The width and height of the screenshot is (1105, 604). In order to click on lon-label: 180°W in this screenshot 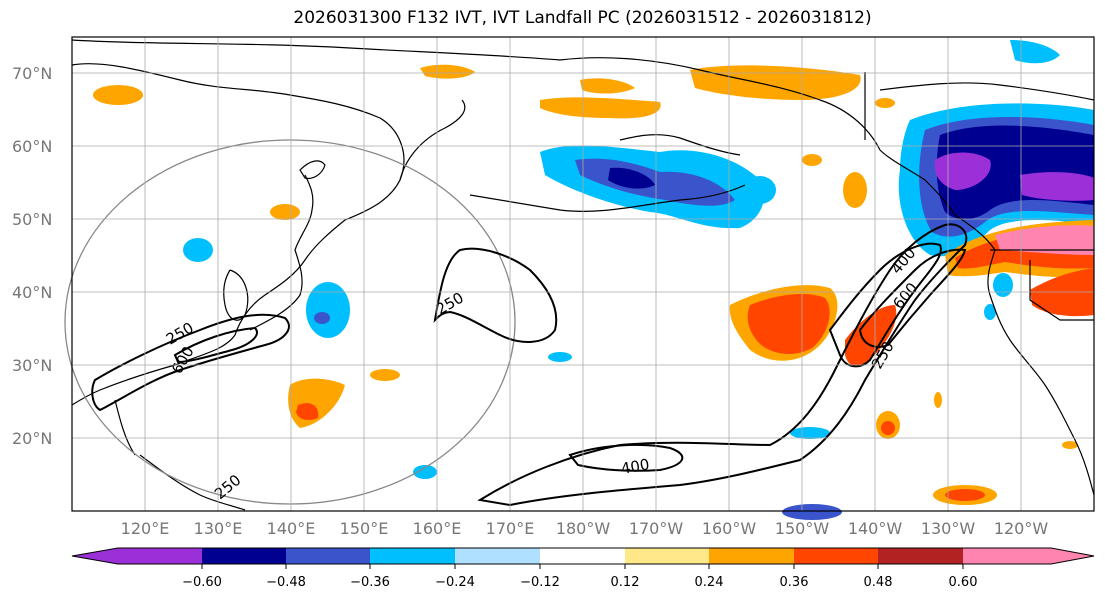, I will do `click(583, 528)`.